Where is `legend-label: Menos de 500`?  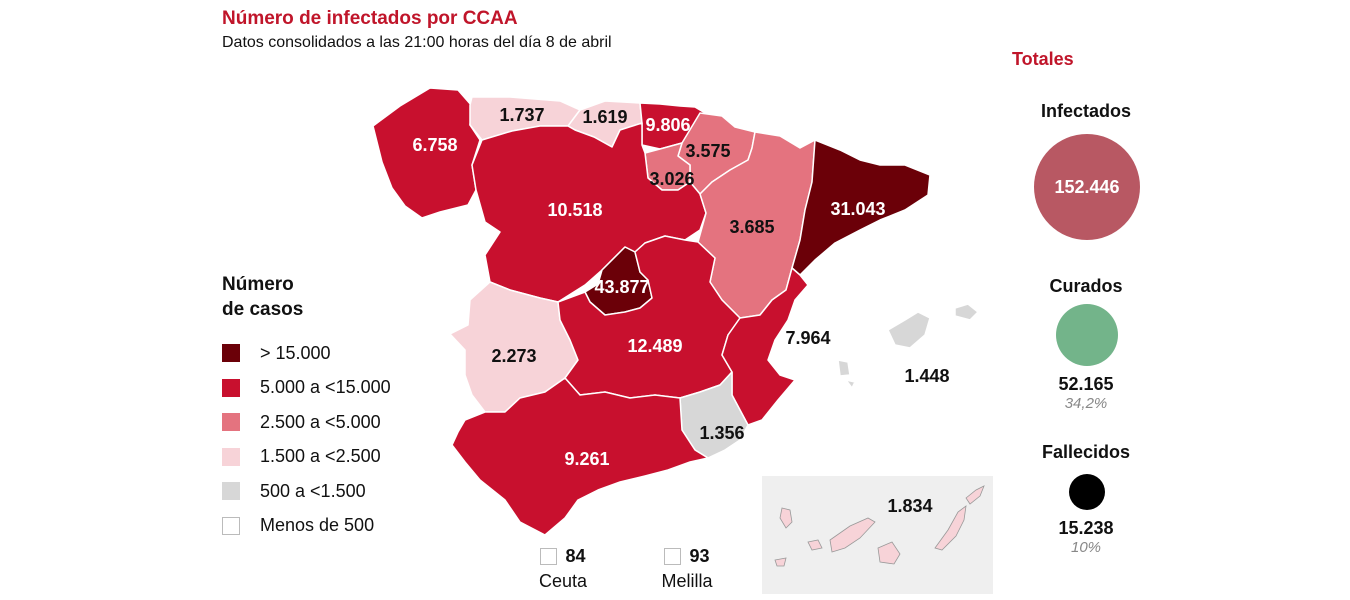
legend-label: Menos de 500 is located at coordinates (317, 525).